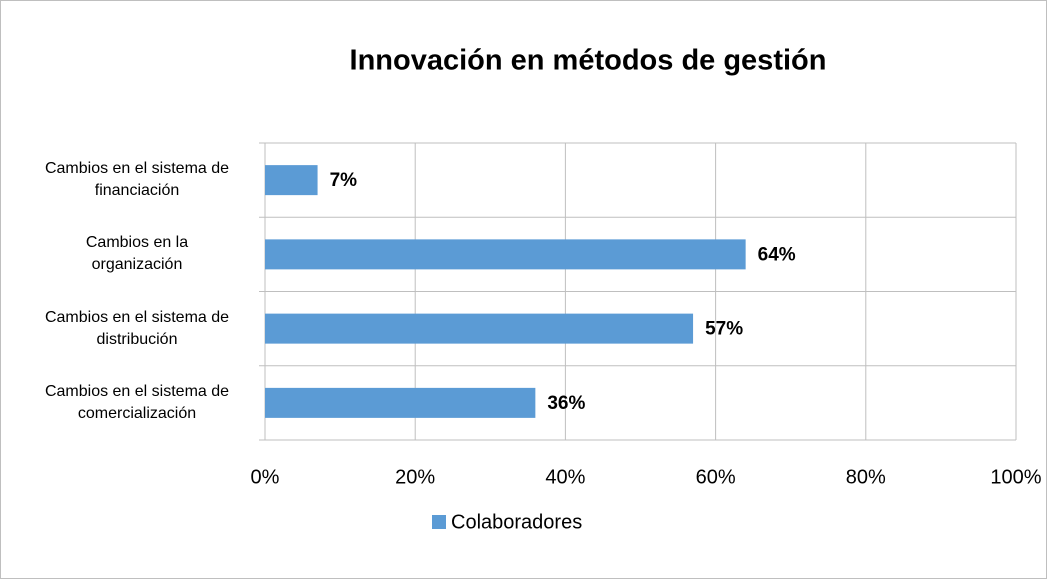 This screenshot has height=579, width=1047. What do you see at coordinates (866, 477) in the screenshot?
I see `x-tick-label: 80%` at bounding box center [866, 477].